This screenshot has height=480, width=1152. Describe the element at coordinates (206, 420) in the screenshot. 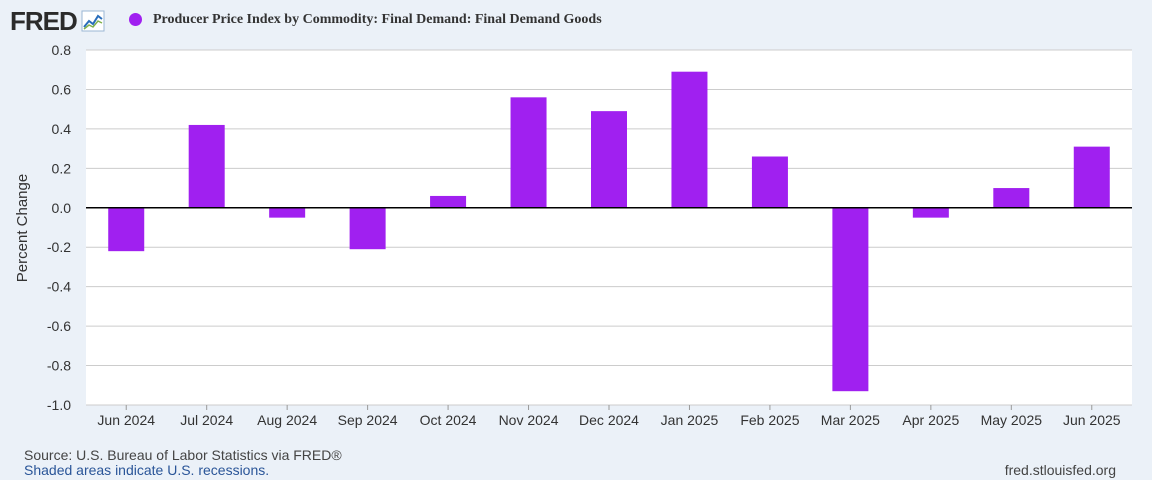

I see `x-tick-label: Jul 2024` at that location.